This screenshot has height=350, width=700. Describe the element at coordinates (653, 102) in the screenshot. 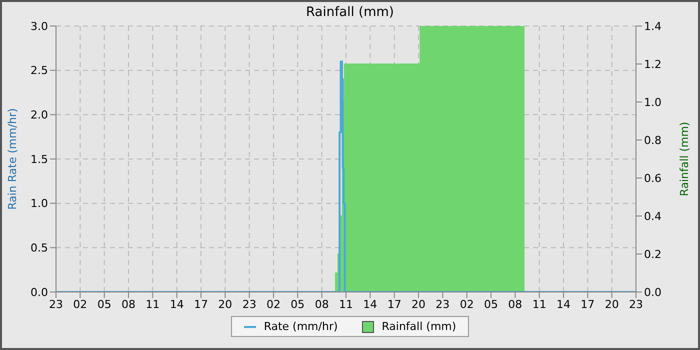

I see `y2-tick-label: 1.0` at that location.